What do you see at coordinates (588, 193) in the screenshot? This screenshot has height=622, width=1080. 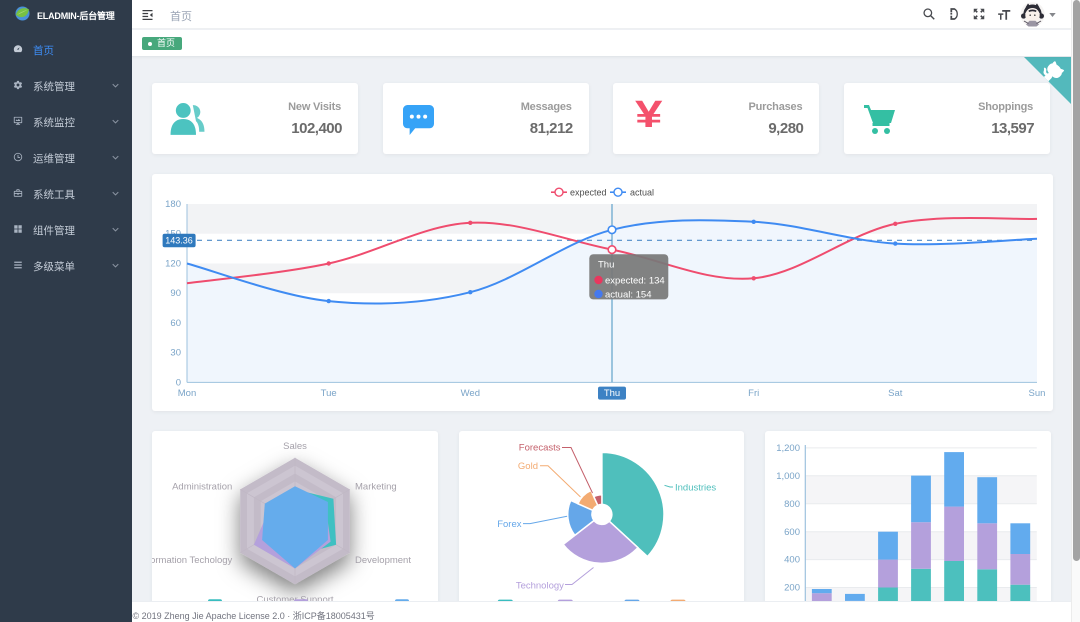 I see `svg-text: expected` at bounding box center [588, 193].